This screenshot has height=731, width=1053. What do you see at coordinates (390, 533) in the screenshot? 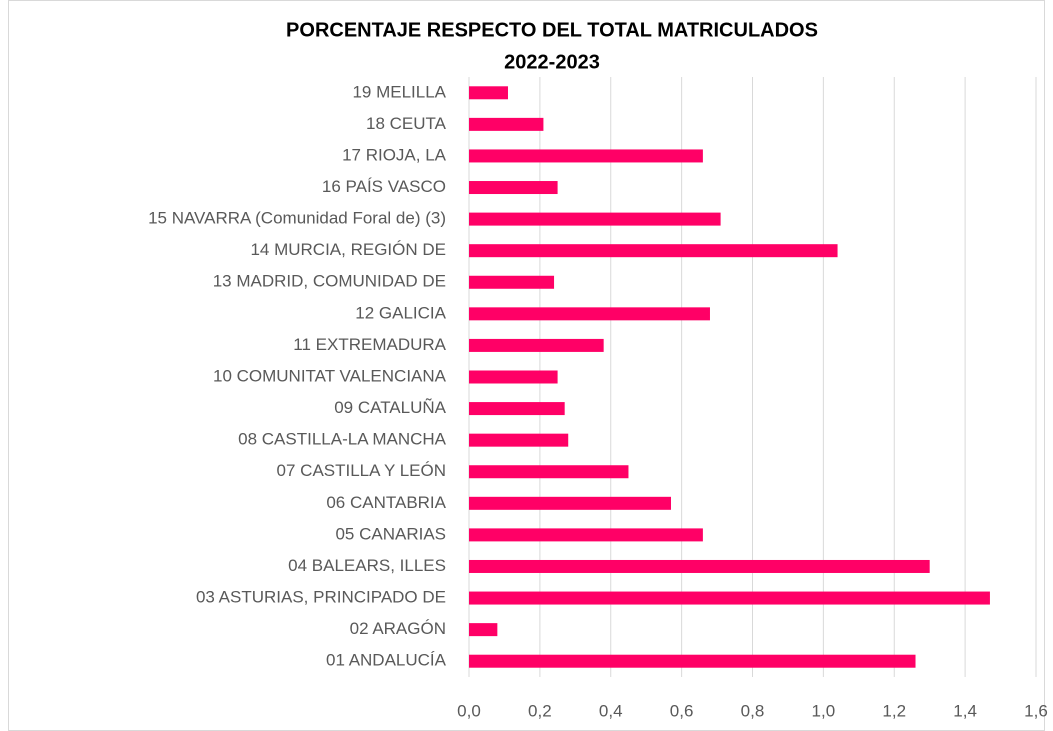
I see `y-tick-label: 05 CANARIAS` at bounding box center [390, 533].